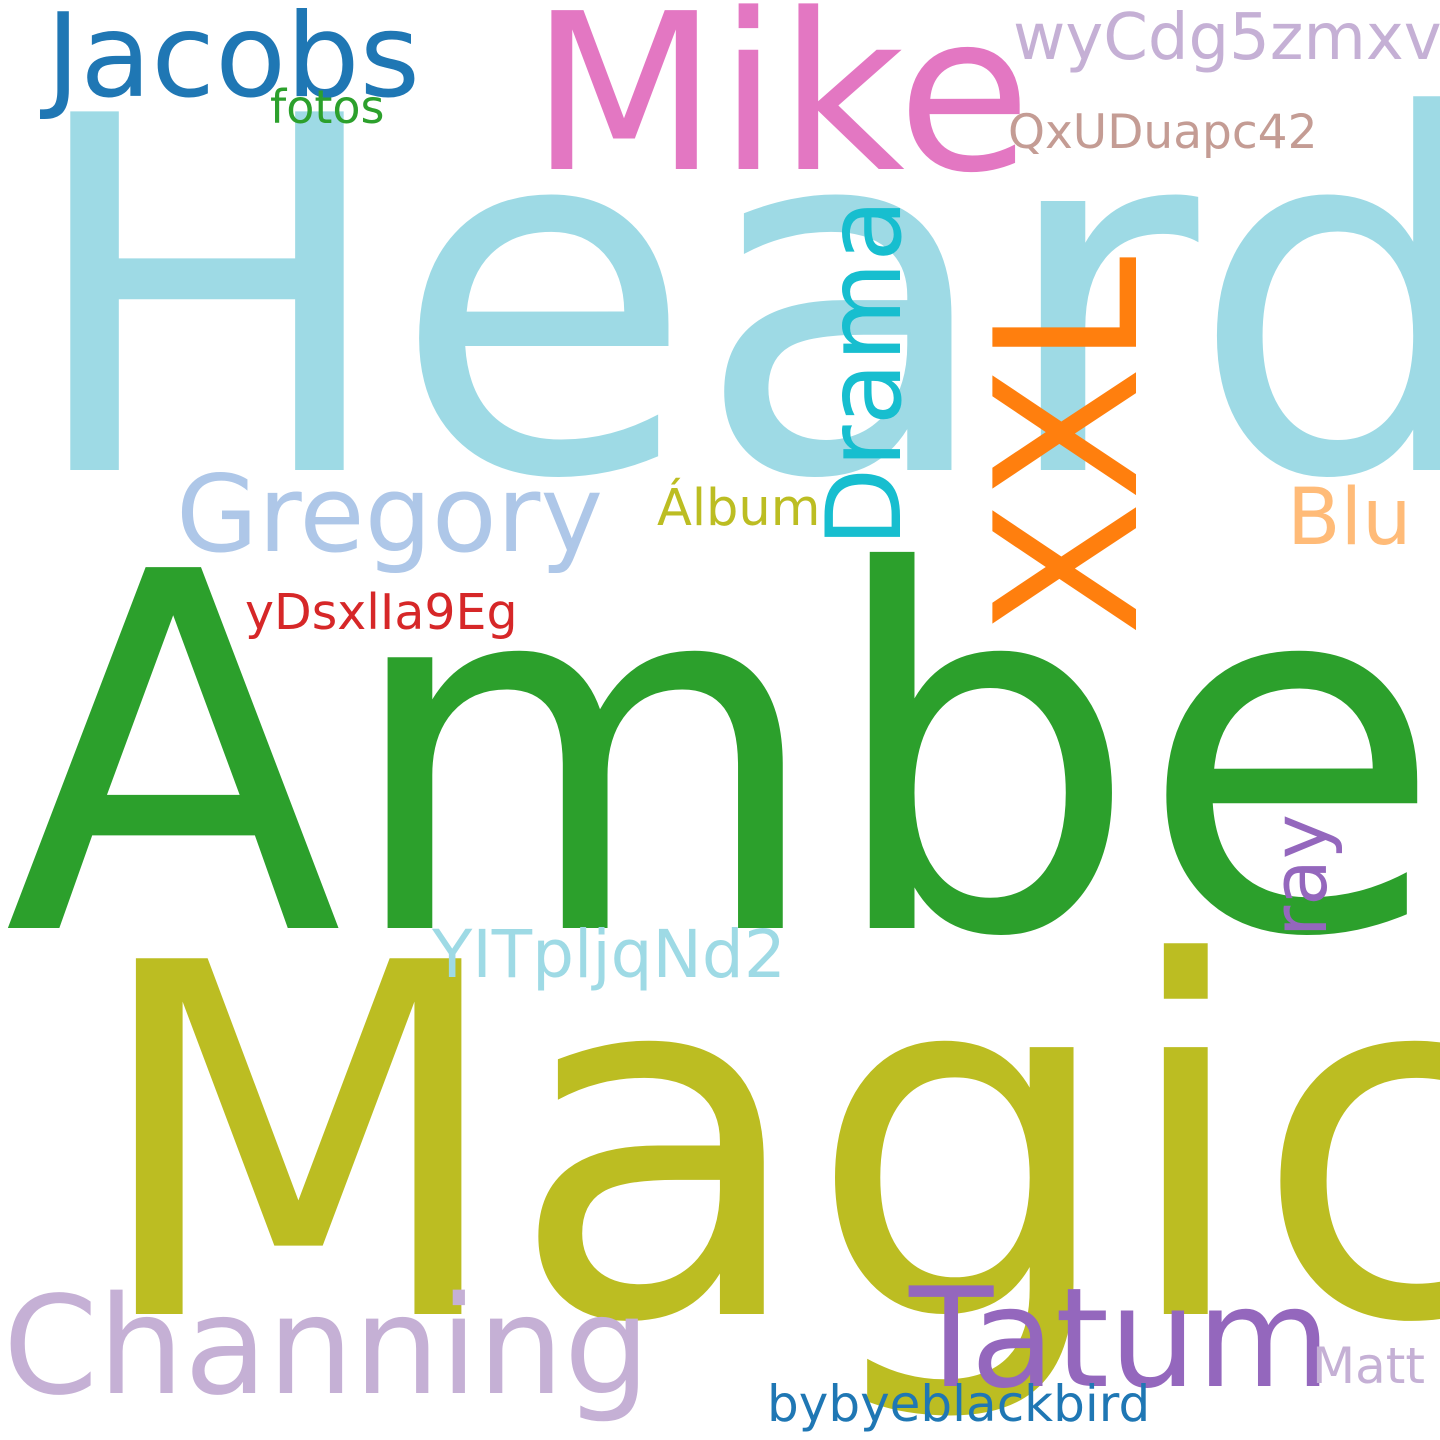  I want to click on word-matt: Matt, so click(1368, 1366).